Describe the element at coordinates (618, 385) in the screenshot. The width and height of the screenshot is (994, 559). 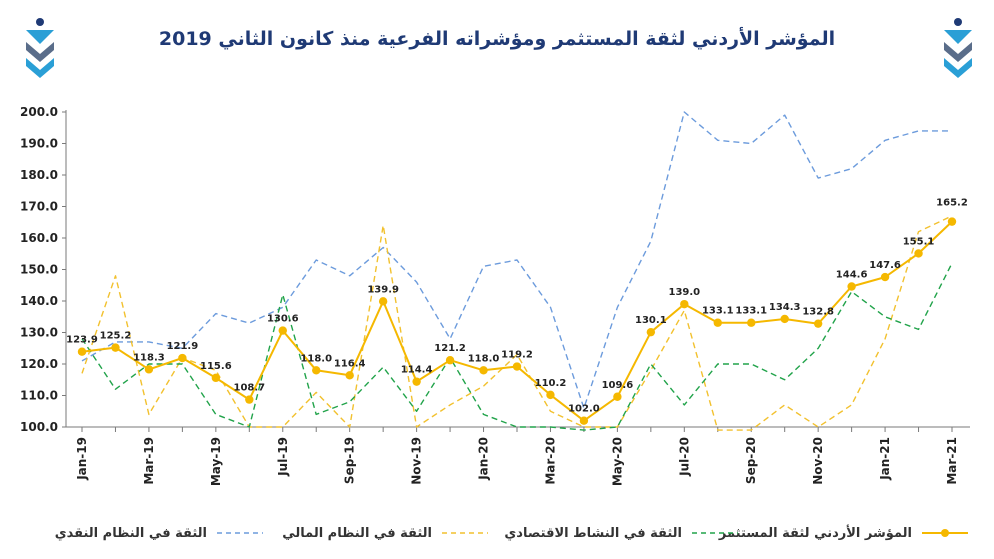
I see `data-label: 109.6` at that location.